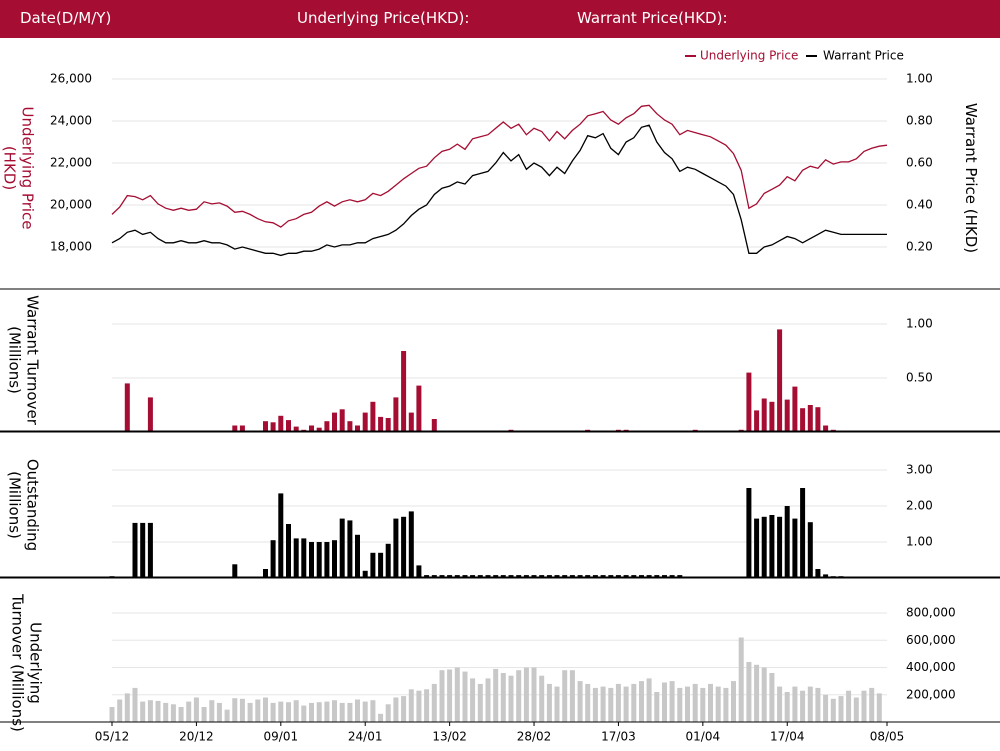 This screenshot has width=1000, height=751. Describe the element at coordinates (66, 18) in the screenshot. I see `date-label: Date(D/M/Y)` at that location.